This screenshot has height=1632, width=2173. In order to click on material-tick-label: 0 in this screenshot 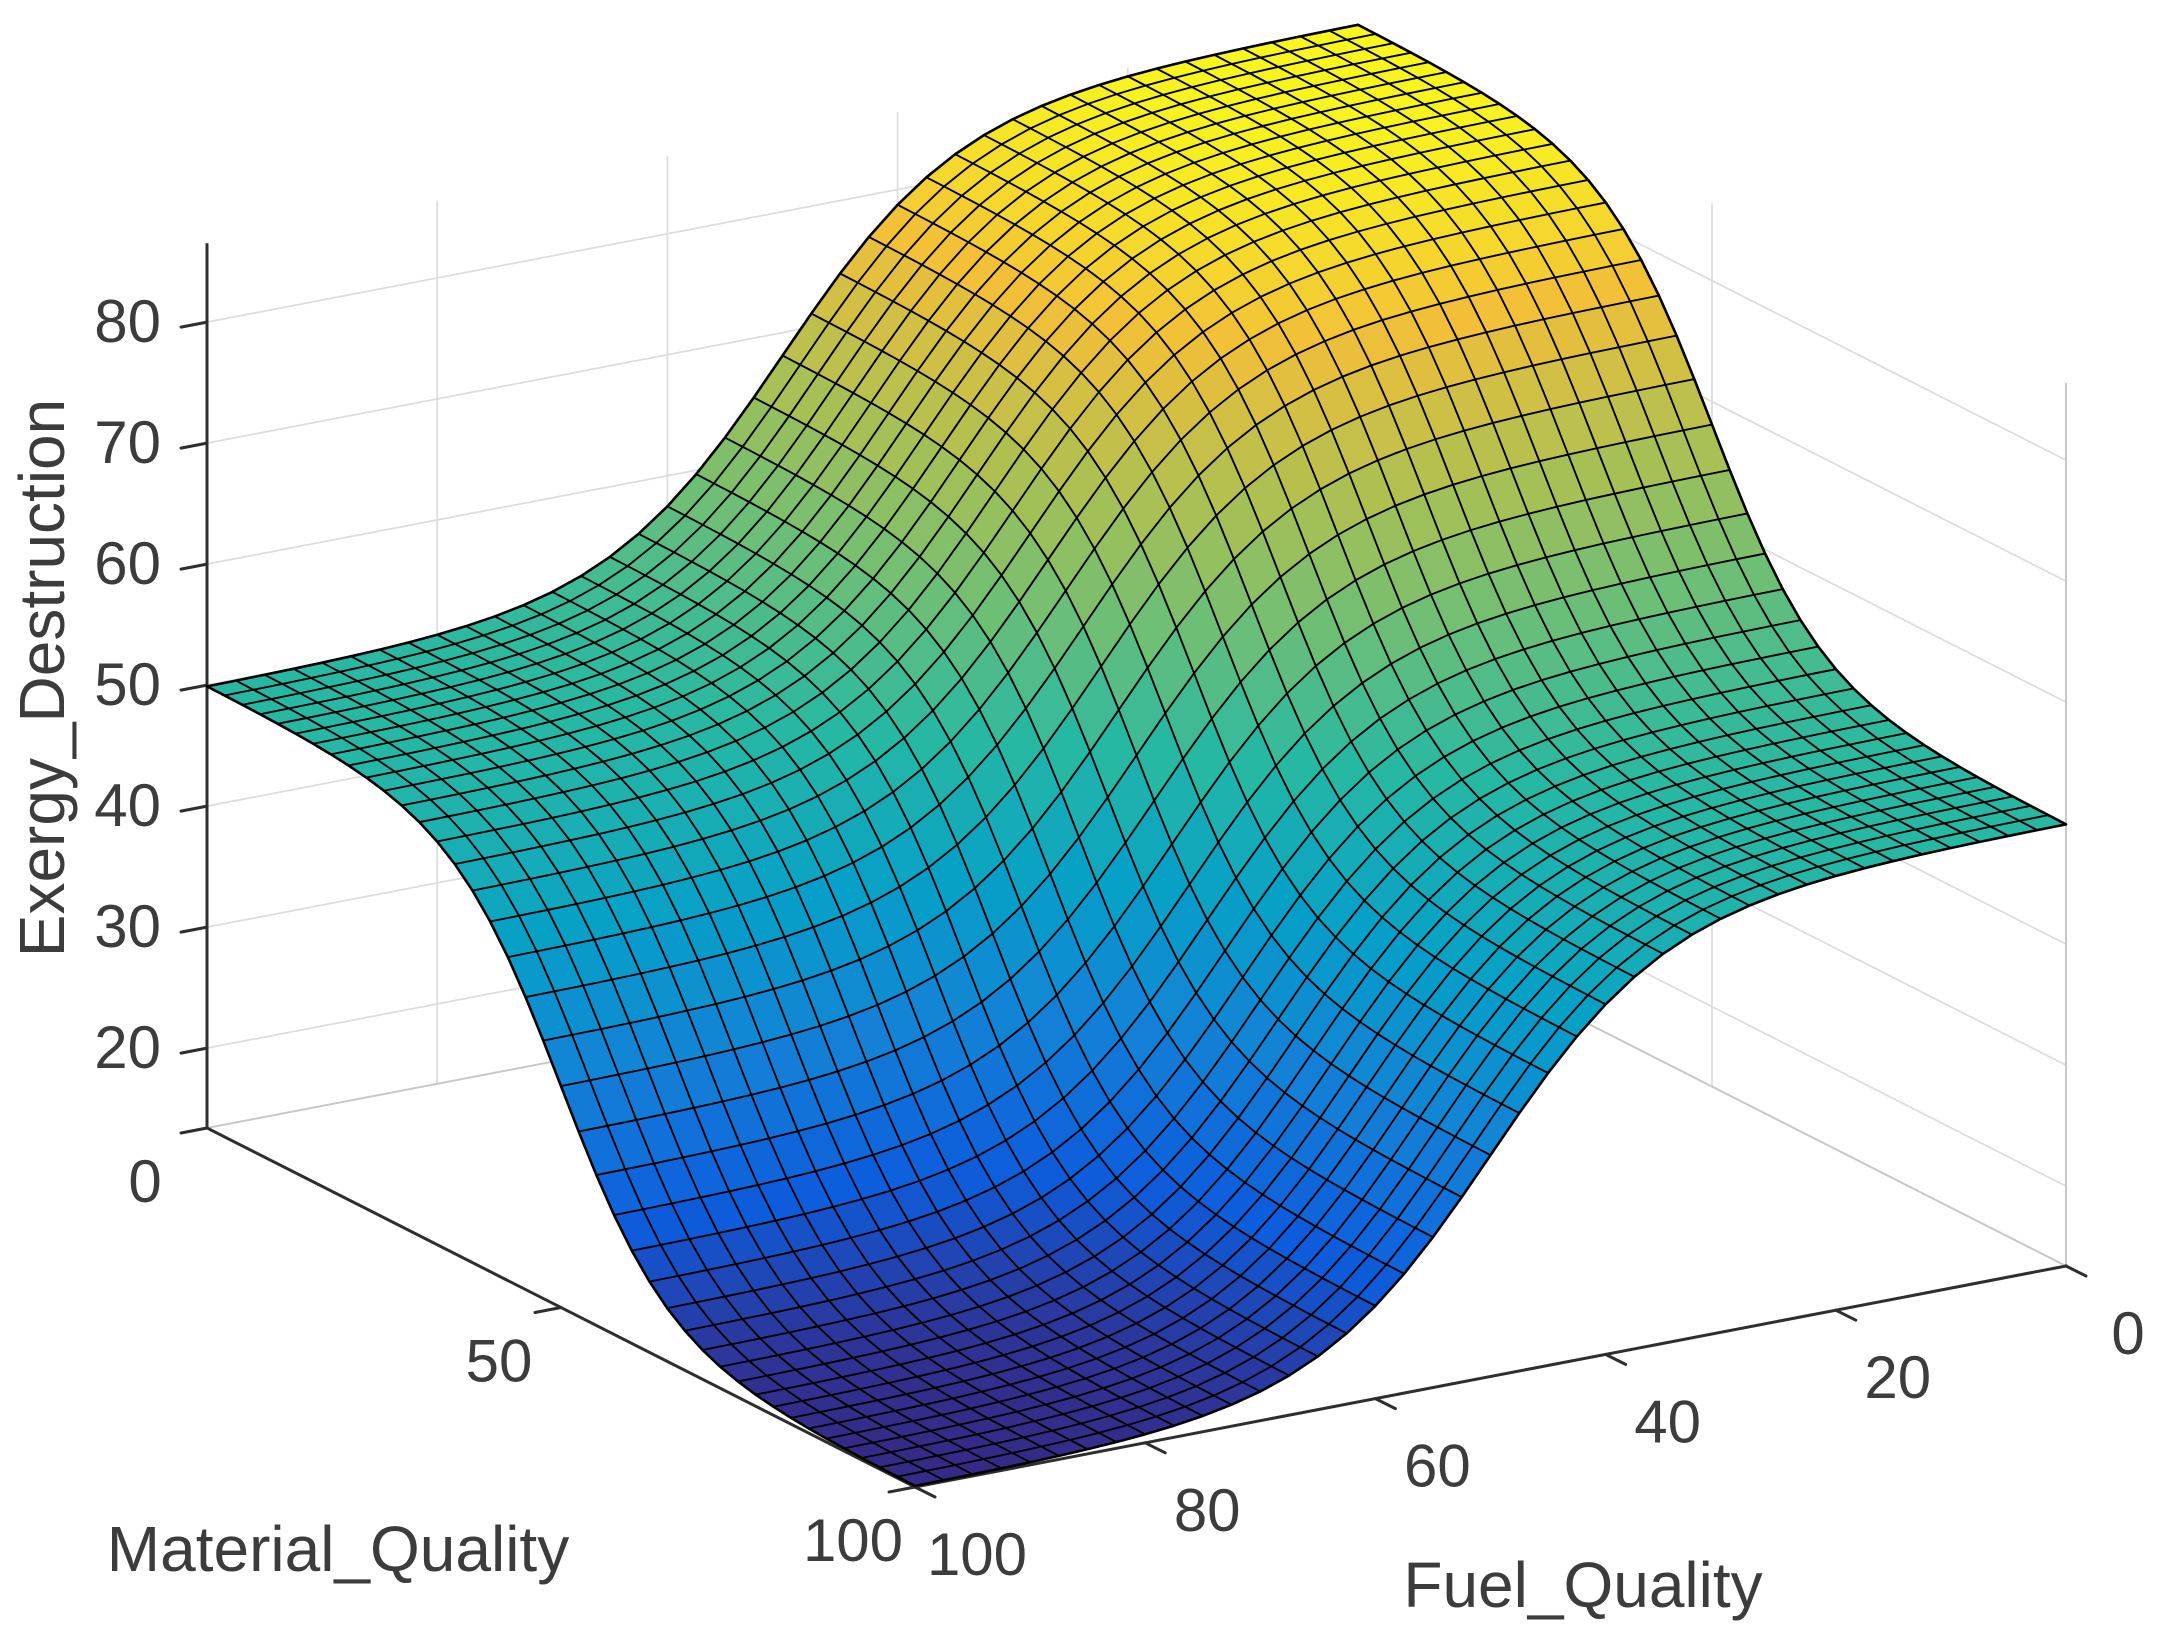, I will do `click(144, 1181)`.